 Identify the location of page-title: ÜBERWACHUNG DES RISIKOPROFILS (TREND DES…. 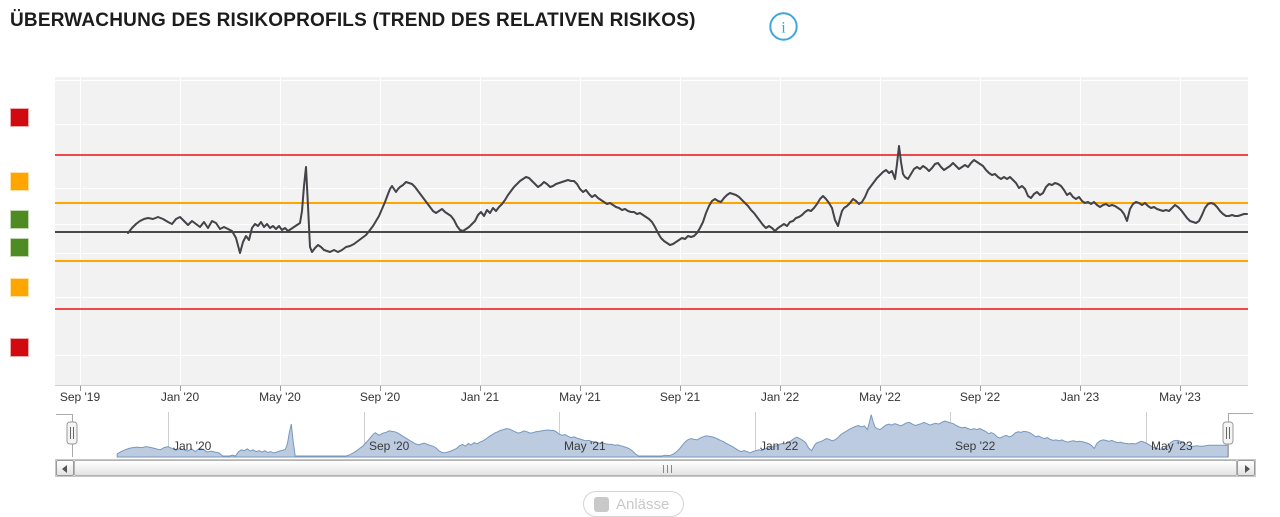
(353, 20).